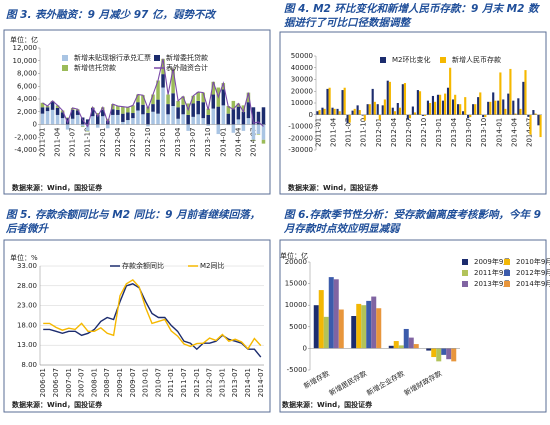  What do you see at coordinates (43, 382) in the screenshot?
I see `x-tick-label: 2006-01` at bounding box center [43, 382].